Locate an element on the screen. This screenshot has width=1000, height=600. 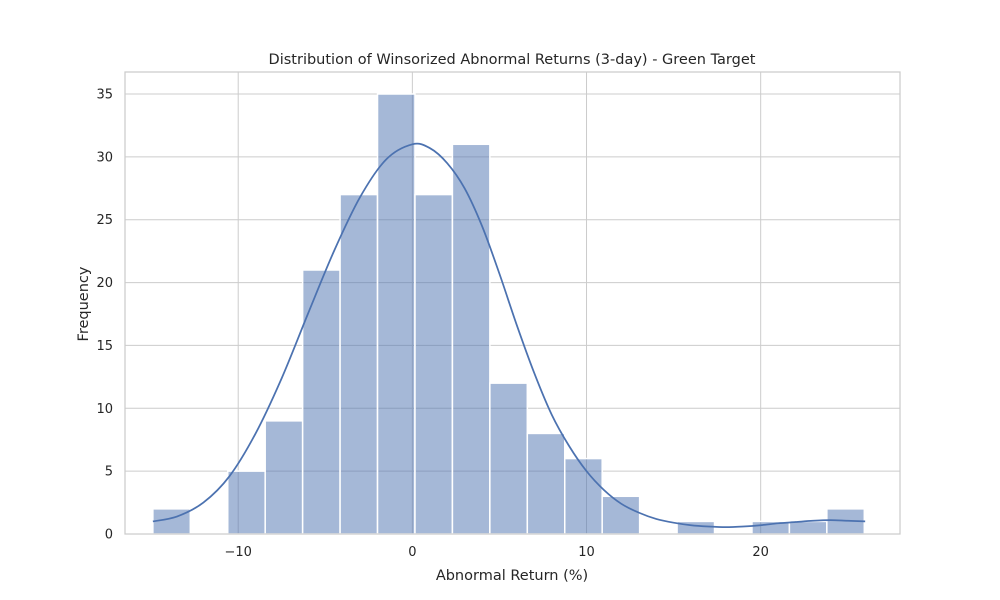
y-tick-label: 15 is located at coordinates (104, 346).